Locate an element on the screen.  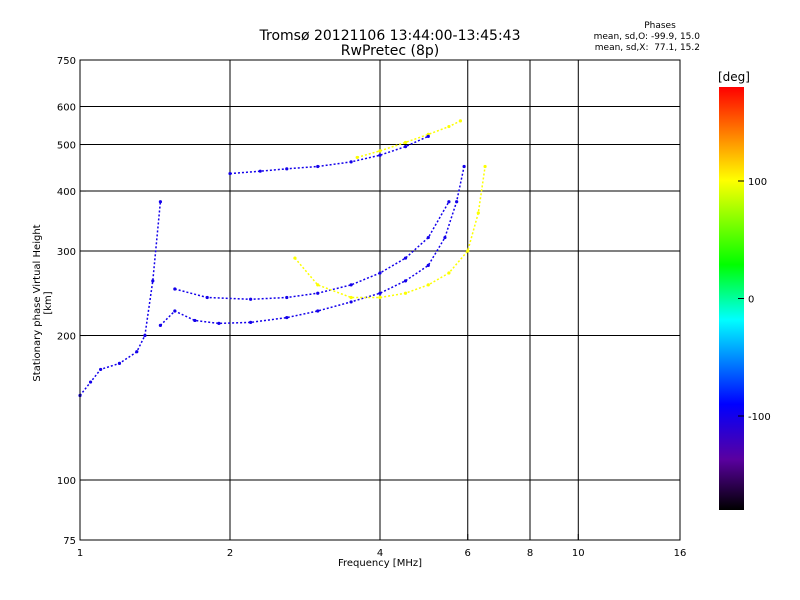
chart-subtitle: RwPretec (8p) is located at coordinates (390, 51).